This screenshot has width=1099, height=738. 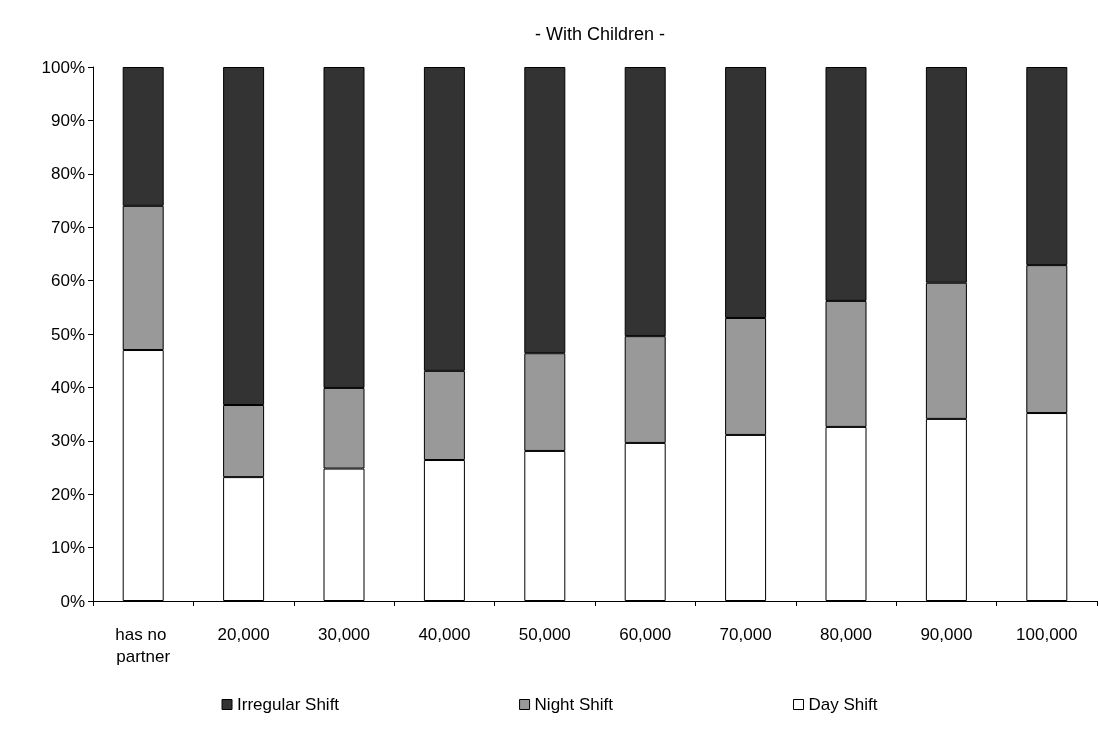 What do you see at coordinates (1047, 634) in the screenshot?
I see `x-tick-label: 100,000` at bounding box center [1047, 634].